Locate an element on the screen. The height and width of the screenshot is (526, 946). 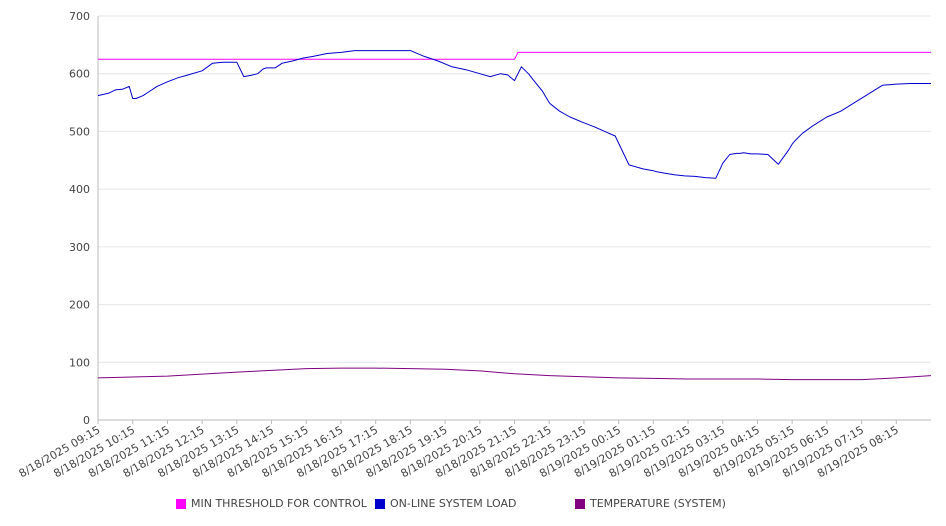
y-tick-label: 600 is located at coordinates (79, 74).